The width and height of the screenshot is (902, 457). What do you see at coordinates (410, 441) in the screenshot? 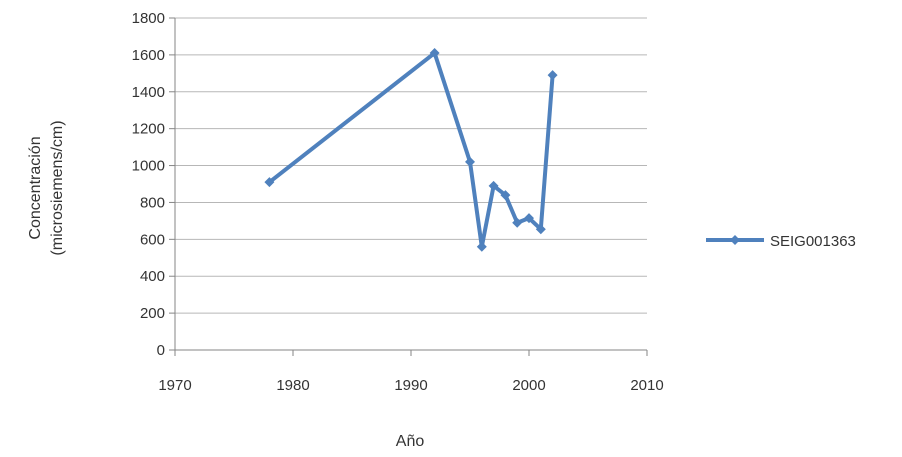
I see `x-axis-title: Año` at bounding box center [410, 441].